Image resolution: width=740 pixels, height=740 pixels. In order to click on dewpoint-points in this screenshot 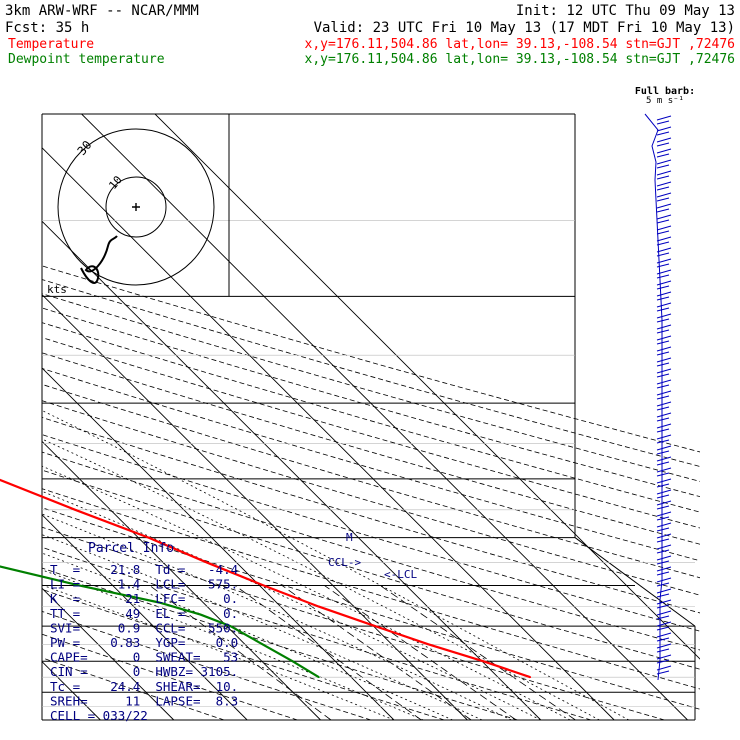, I will do `click(199, 631)`.